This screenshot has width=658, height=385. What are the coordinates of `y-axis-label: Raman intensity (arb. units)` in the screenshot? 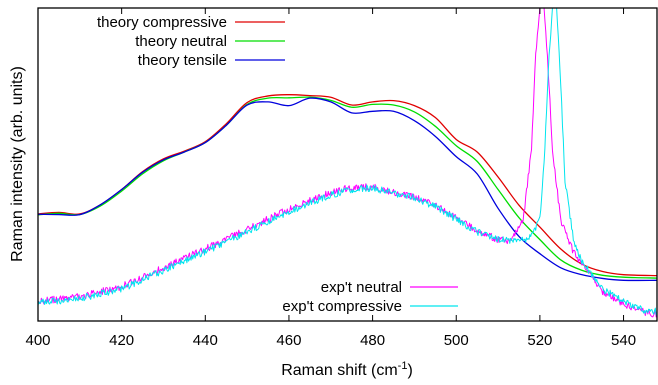 It's located at (17, 164).